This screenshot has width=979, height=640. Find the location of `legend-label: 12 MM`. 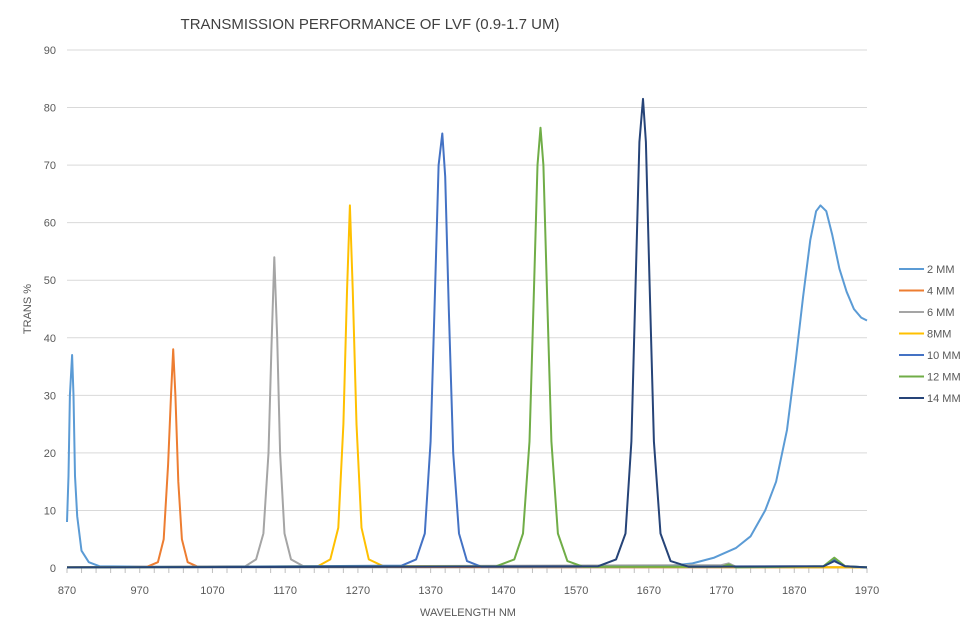

legend-label: 12 MM is located at coordinates (944, 378).